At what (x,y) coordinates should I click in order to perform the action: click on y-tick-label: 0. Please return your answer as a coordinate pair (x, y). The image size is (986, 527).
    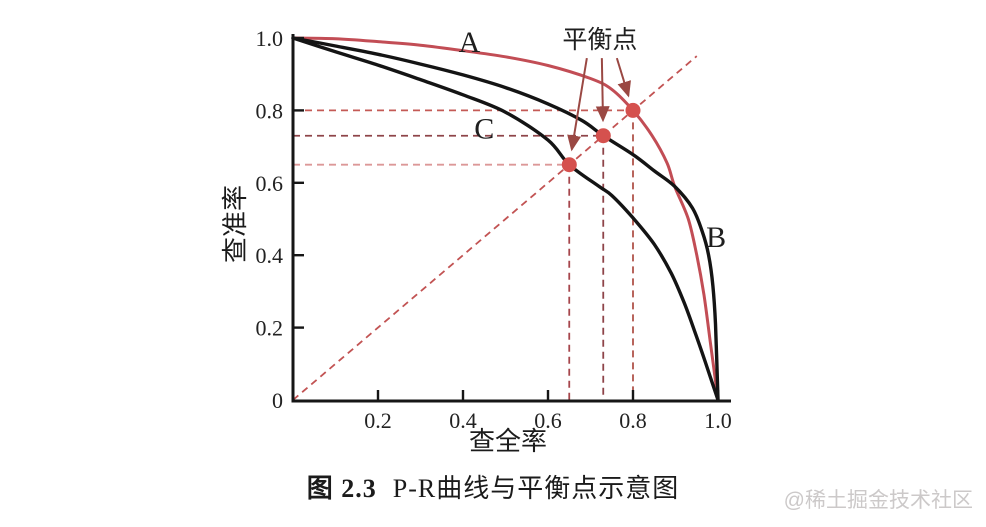
    Looking at the image, I should click on (277, 400).